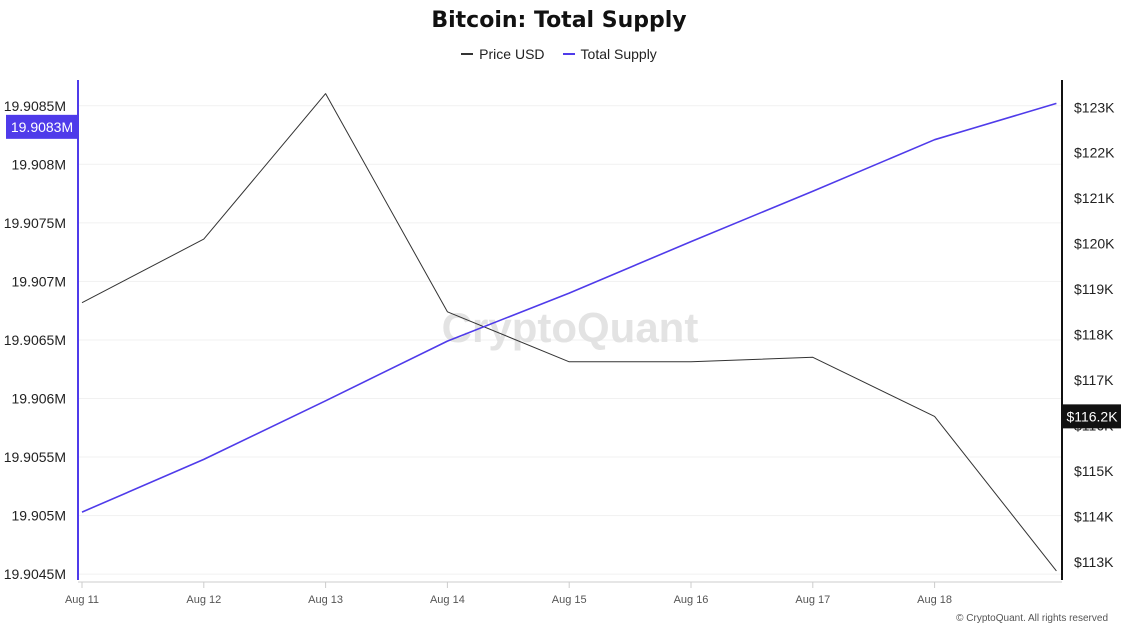 Image resolution: width=1128 pixels, height=630 pixels. Describe the element at coordinates (203, 600) in the screenshot. I see `x-tick-label-1: Aug 12` at that location.